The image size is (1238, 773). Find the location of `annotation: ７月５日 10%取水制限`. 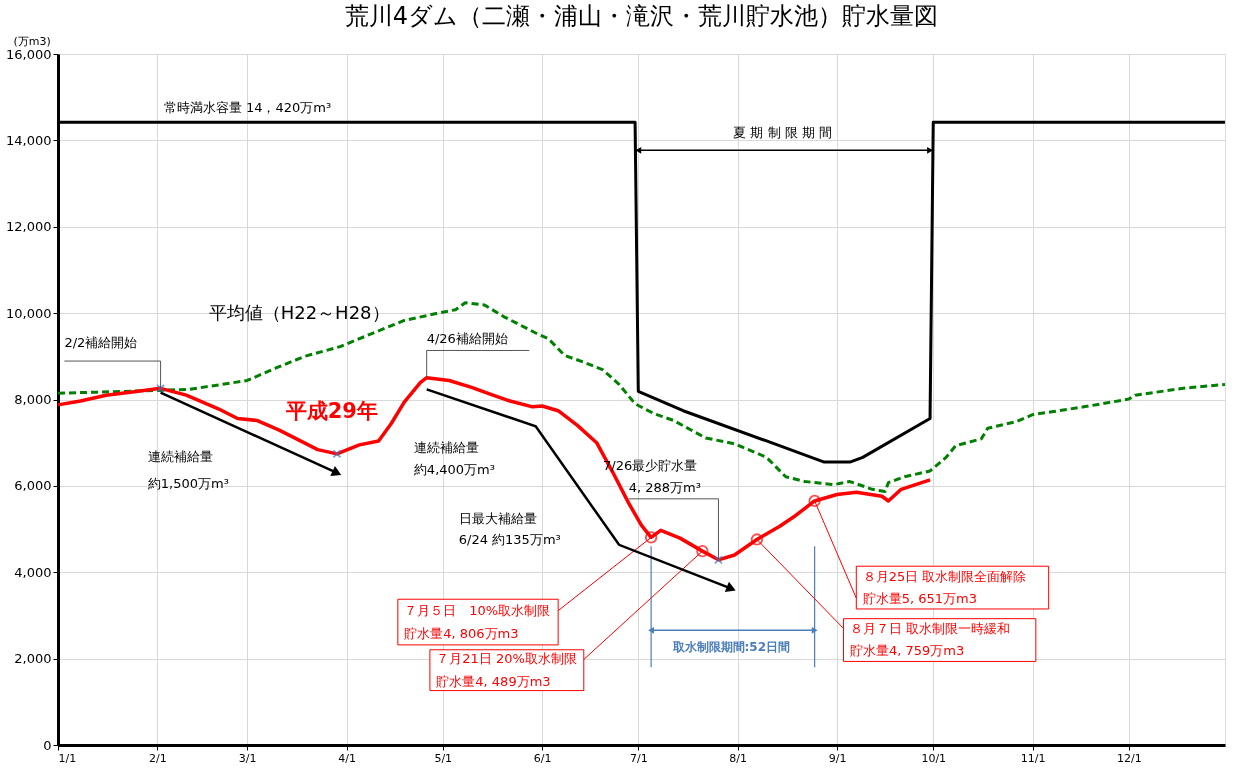

annotation: ７月５日 10%取水制限 is located at coordinates (477, 610).